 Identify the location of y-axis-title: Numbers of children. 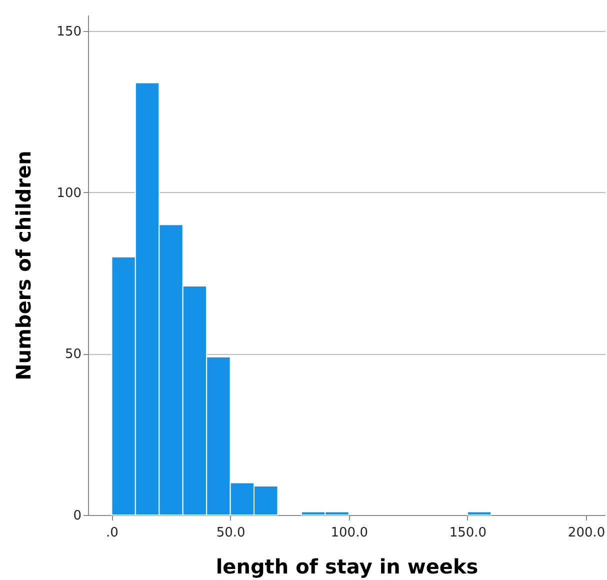
(24, 265).